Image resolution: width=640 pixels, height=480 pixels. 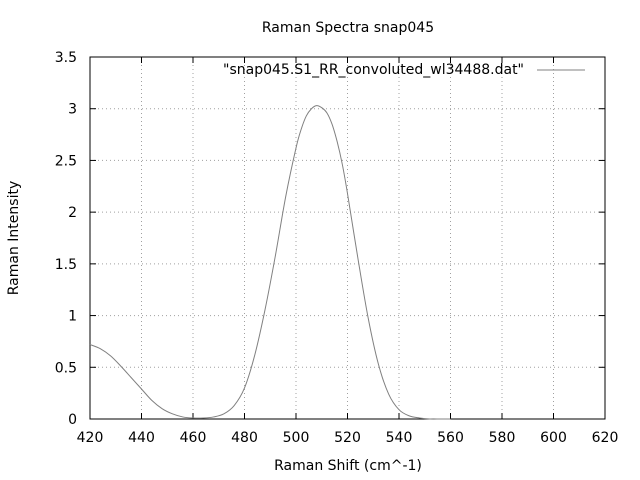 I want to click on x-axis-title: Raman Shift (cm^-1), so click(x=348, y=466).